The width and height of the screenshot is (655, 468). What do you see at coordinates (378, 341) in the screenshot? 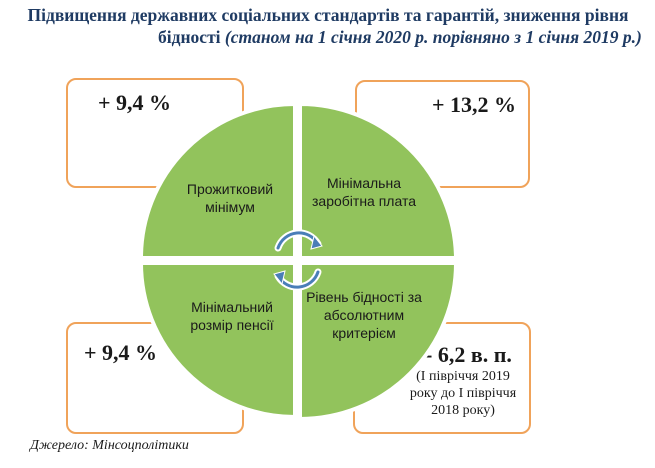
I see `quadrant-bottom-right` at bounding box center [378, 341].